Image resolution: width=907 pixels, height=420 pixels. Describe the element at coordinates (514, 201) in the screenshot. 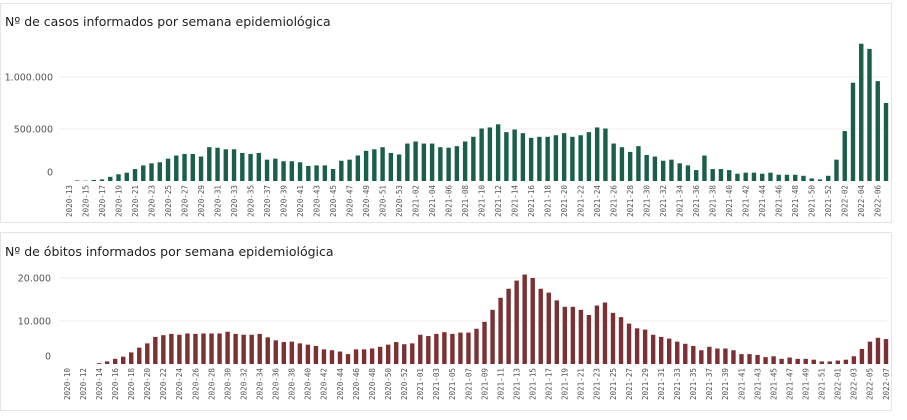

I see `cases-x-tick-label: 2021-14` at that location.